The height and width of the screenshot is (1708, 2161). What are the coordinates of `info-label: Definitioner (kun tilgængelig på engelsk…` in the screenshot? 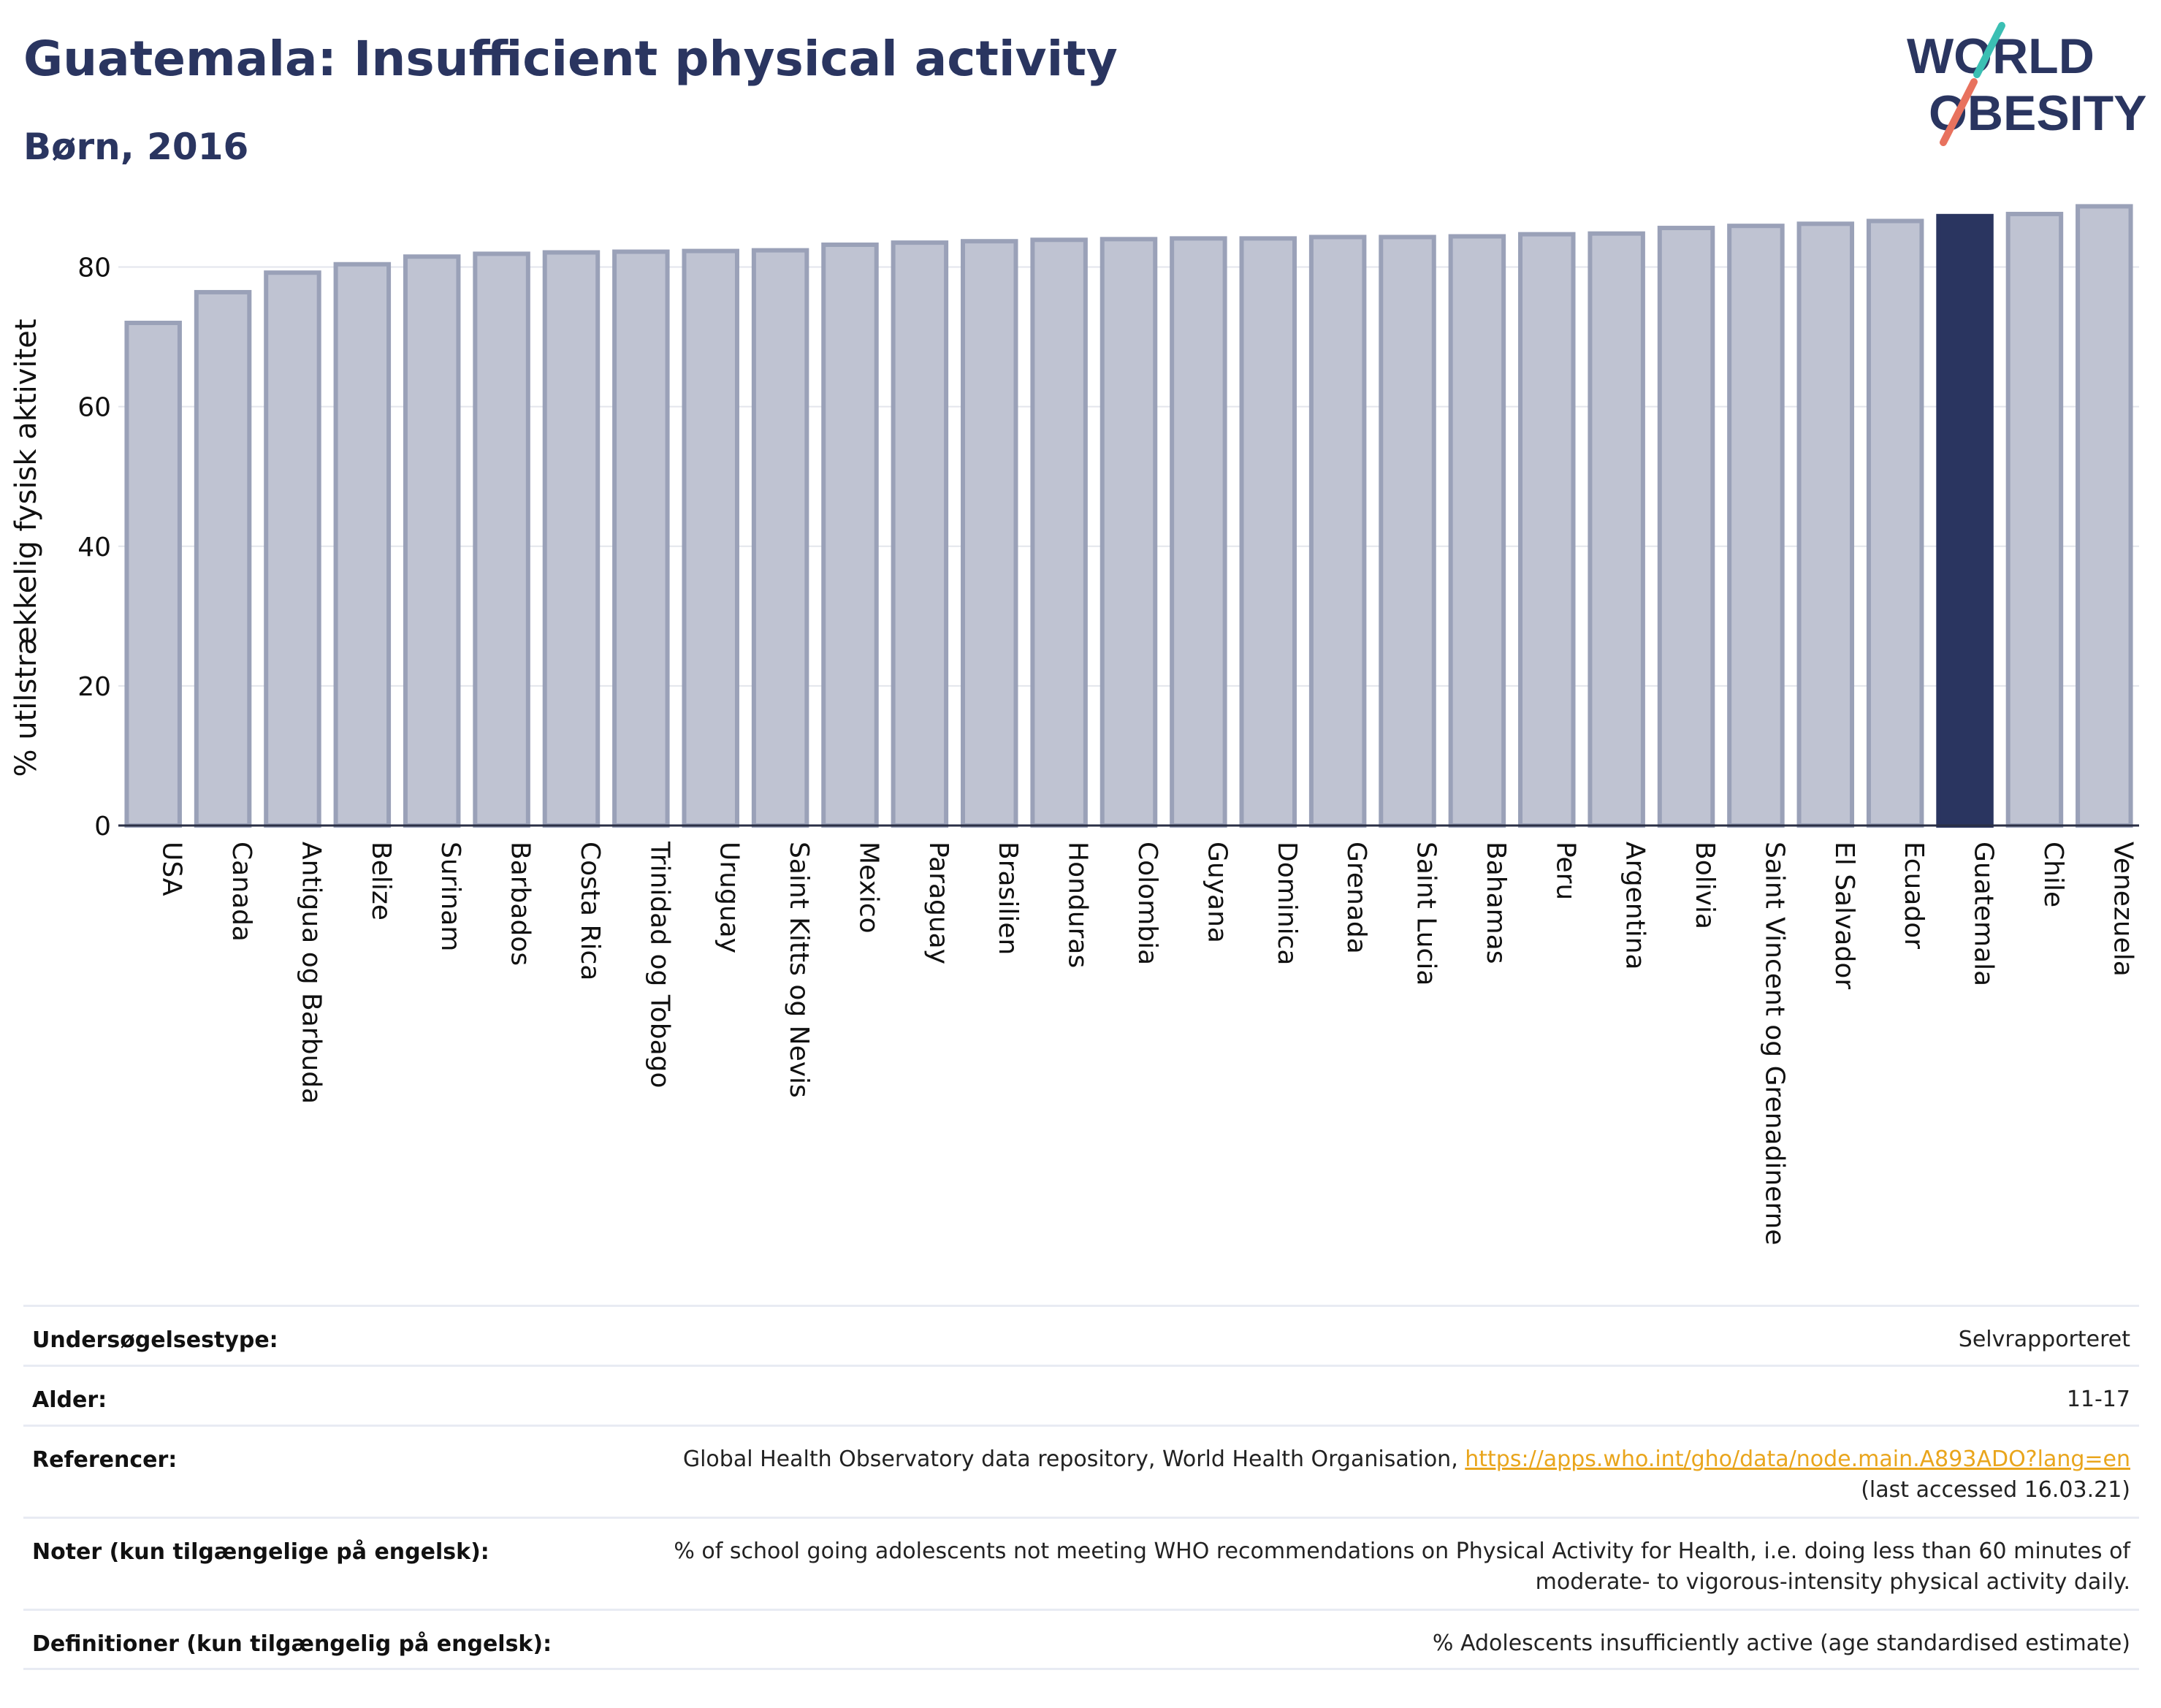 It's located at (292, 1644).